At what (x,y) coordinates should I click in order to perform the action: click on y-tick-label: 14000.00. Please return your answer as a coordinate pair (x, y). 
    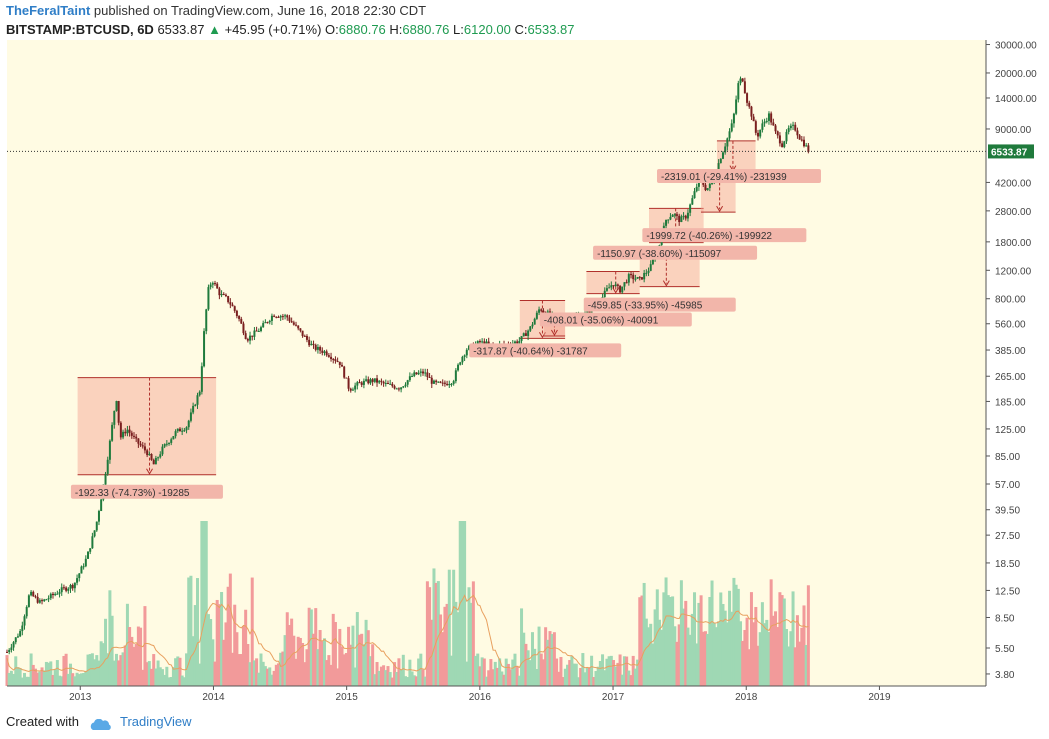
    Looking at the image, I should click on (1016, 99).